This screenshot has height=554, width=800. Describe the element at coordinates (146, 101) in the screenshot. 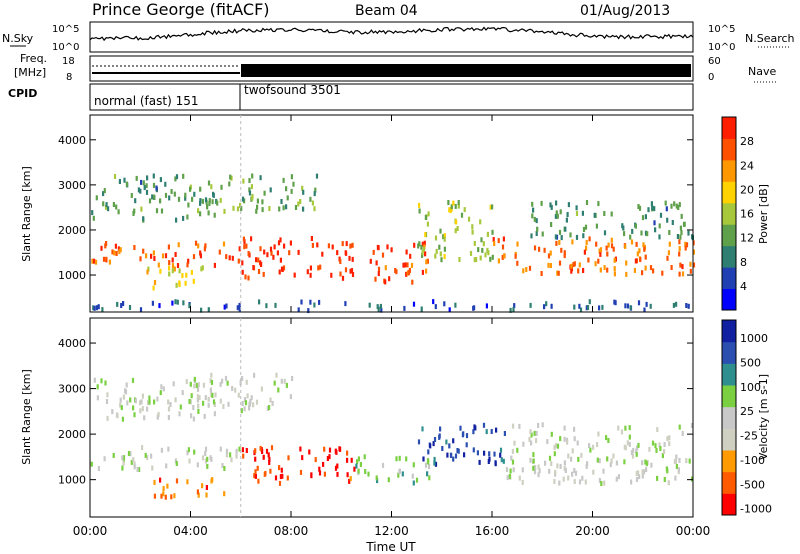

I see `cpid-segment-1: normal (fast) 151` at that location.